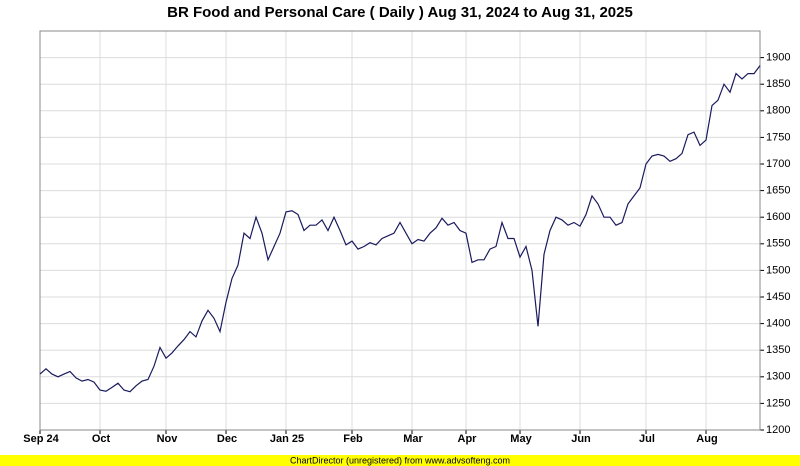 The width and height of the screenshot is (800, 466). I want to click on y-tick-label: 1350, so click(778, 350).